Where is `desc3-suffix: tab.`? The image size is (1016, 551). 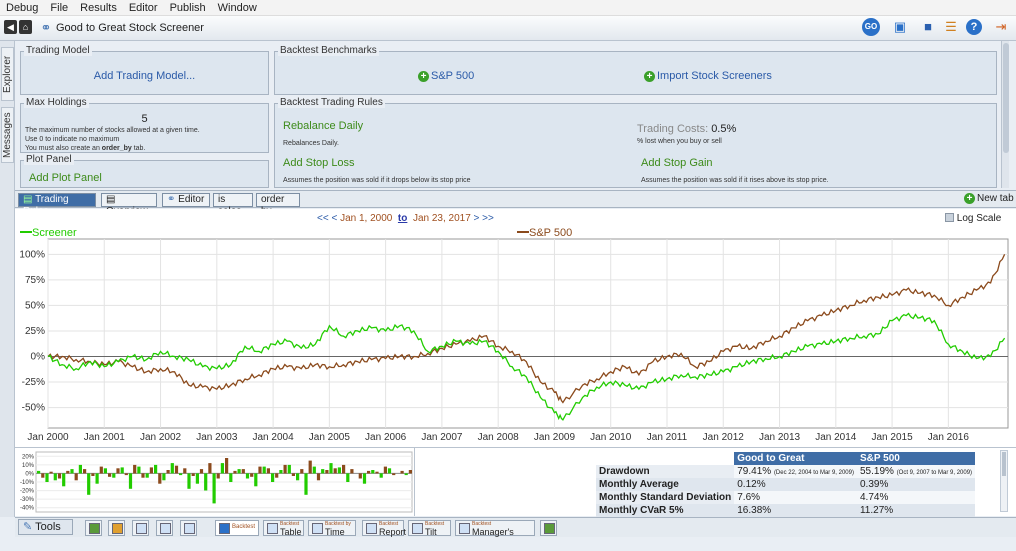 desc3-suffix: tab. is located at coordinates (138, 148).